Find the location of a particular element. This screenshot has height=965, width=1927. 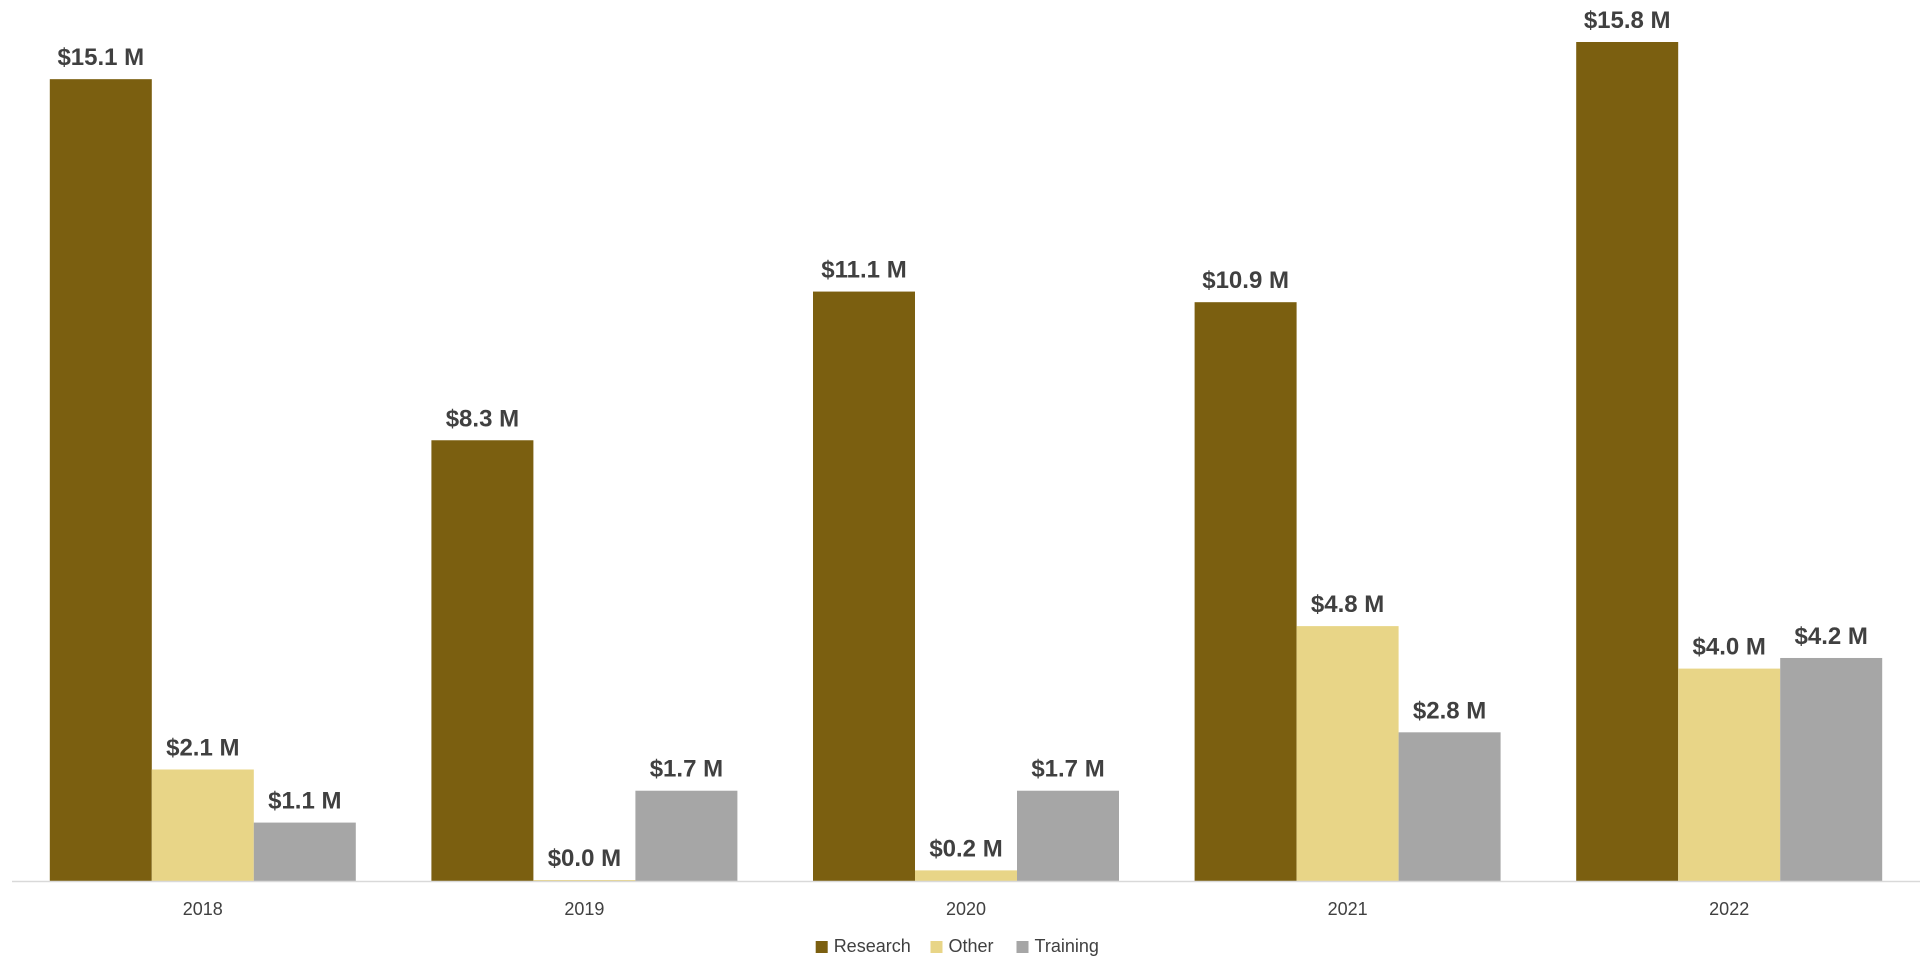

bar-other-2022 is located at coordinates (1729, 774).